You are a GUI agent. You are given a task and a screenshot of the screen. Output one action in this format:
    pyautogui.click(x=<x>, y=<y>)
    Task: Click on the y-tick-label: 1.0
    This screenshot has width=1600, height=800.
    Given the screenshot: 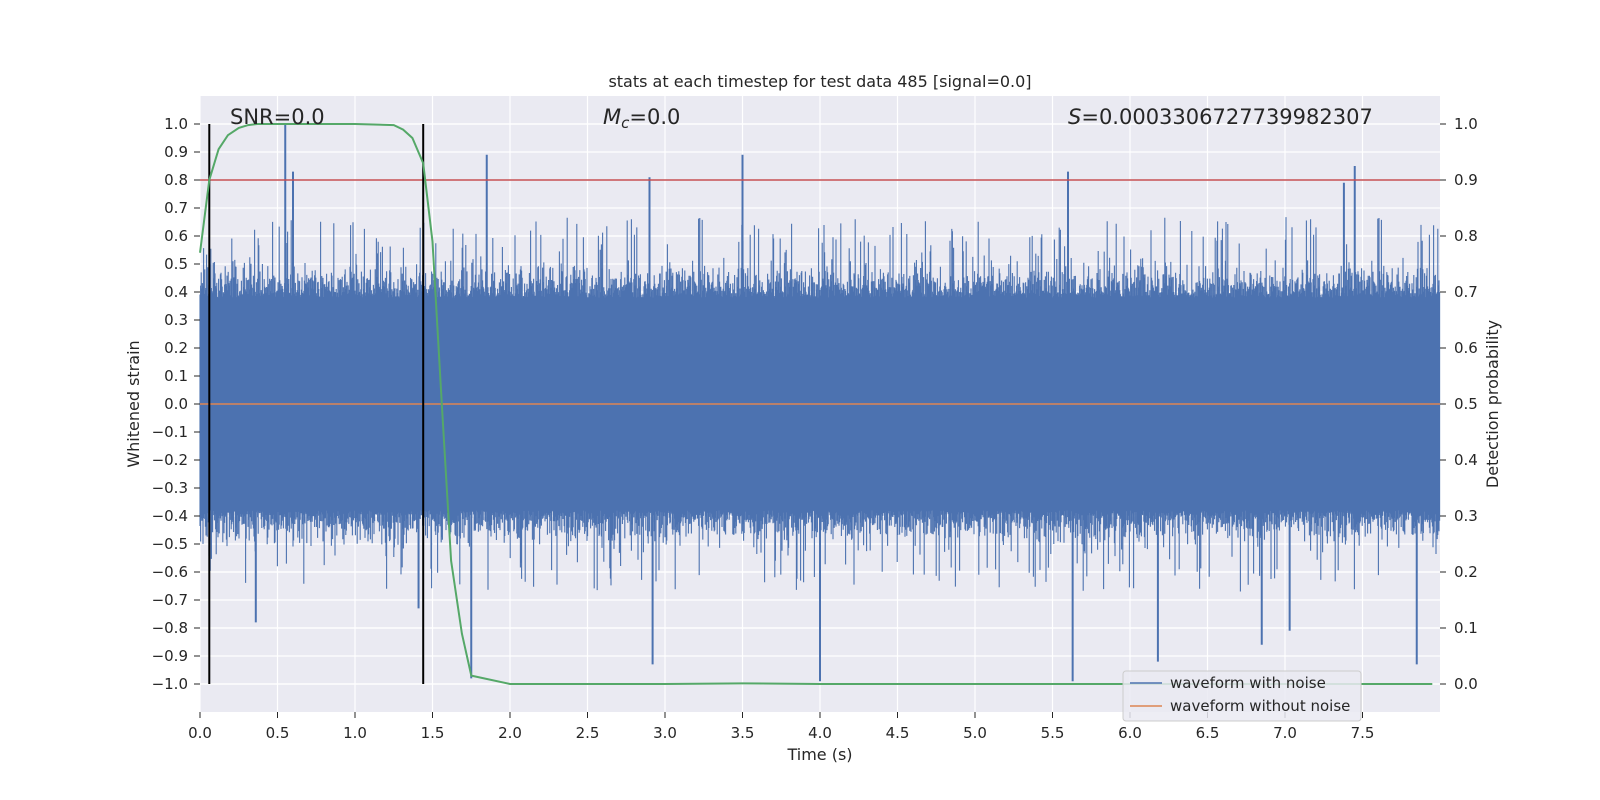 What is the action you would take?
    pyautogui.click(x=176, y=124)
    